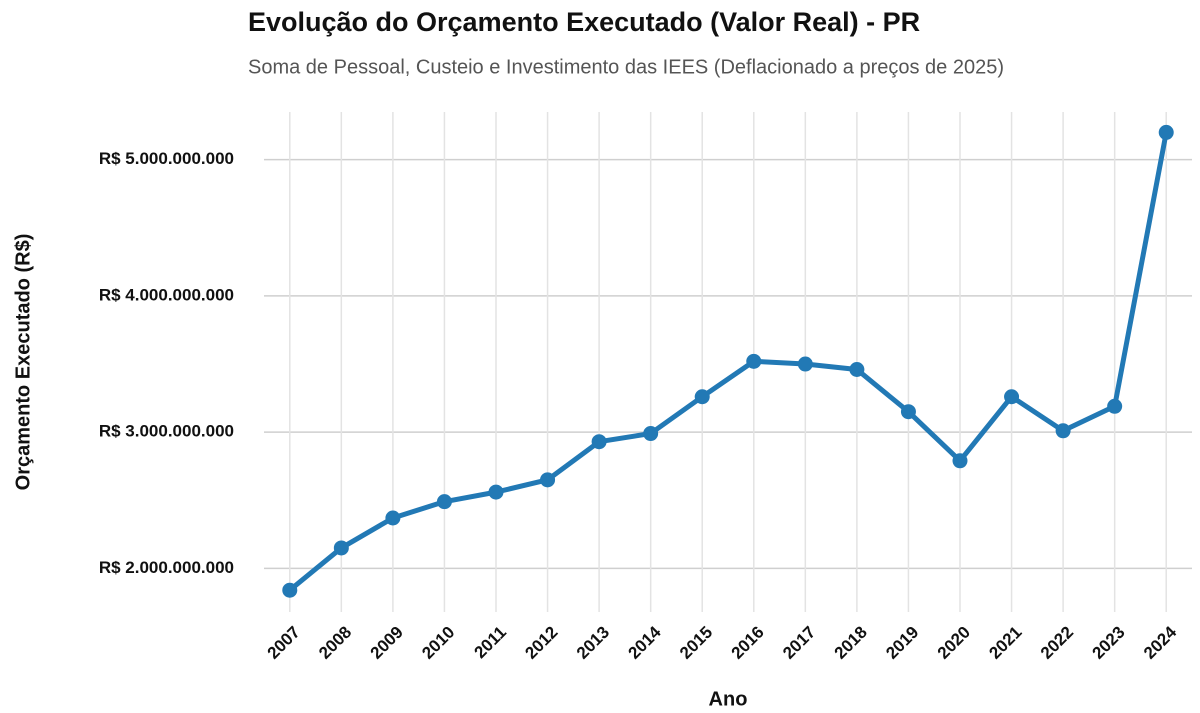  Describe the element at coordinates (1160, 642) in the screenshot. I see `x-tick-label: 2024` at that location.